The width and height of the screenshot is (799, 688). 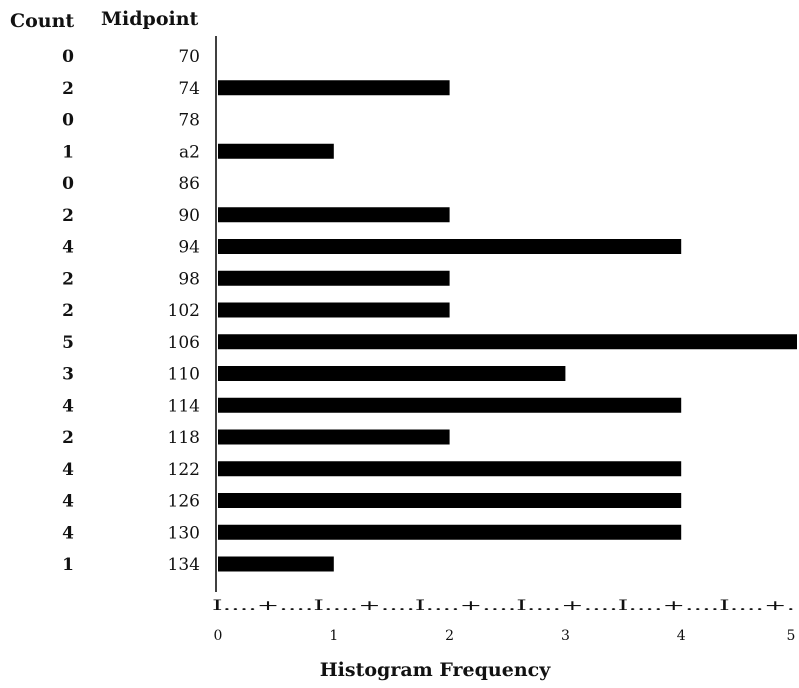 I want to click on midpoint-label: 70, so click(x=189, y=57).